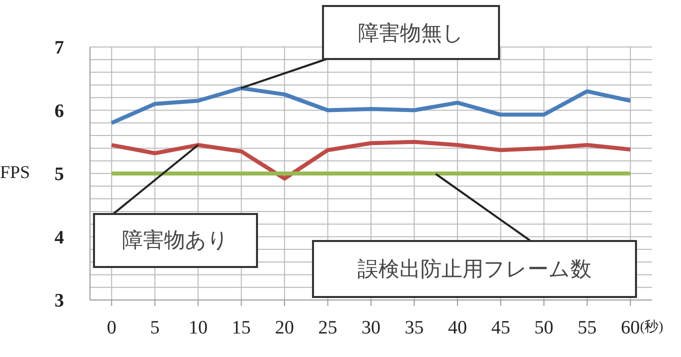  What do you see at coordinates (59, 237) in the screenshot?
I see `y-tick-label: 4` at bounding box center [59, 237].